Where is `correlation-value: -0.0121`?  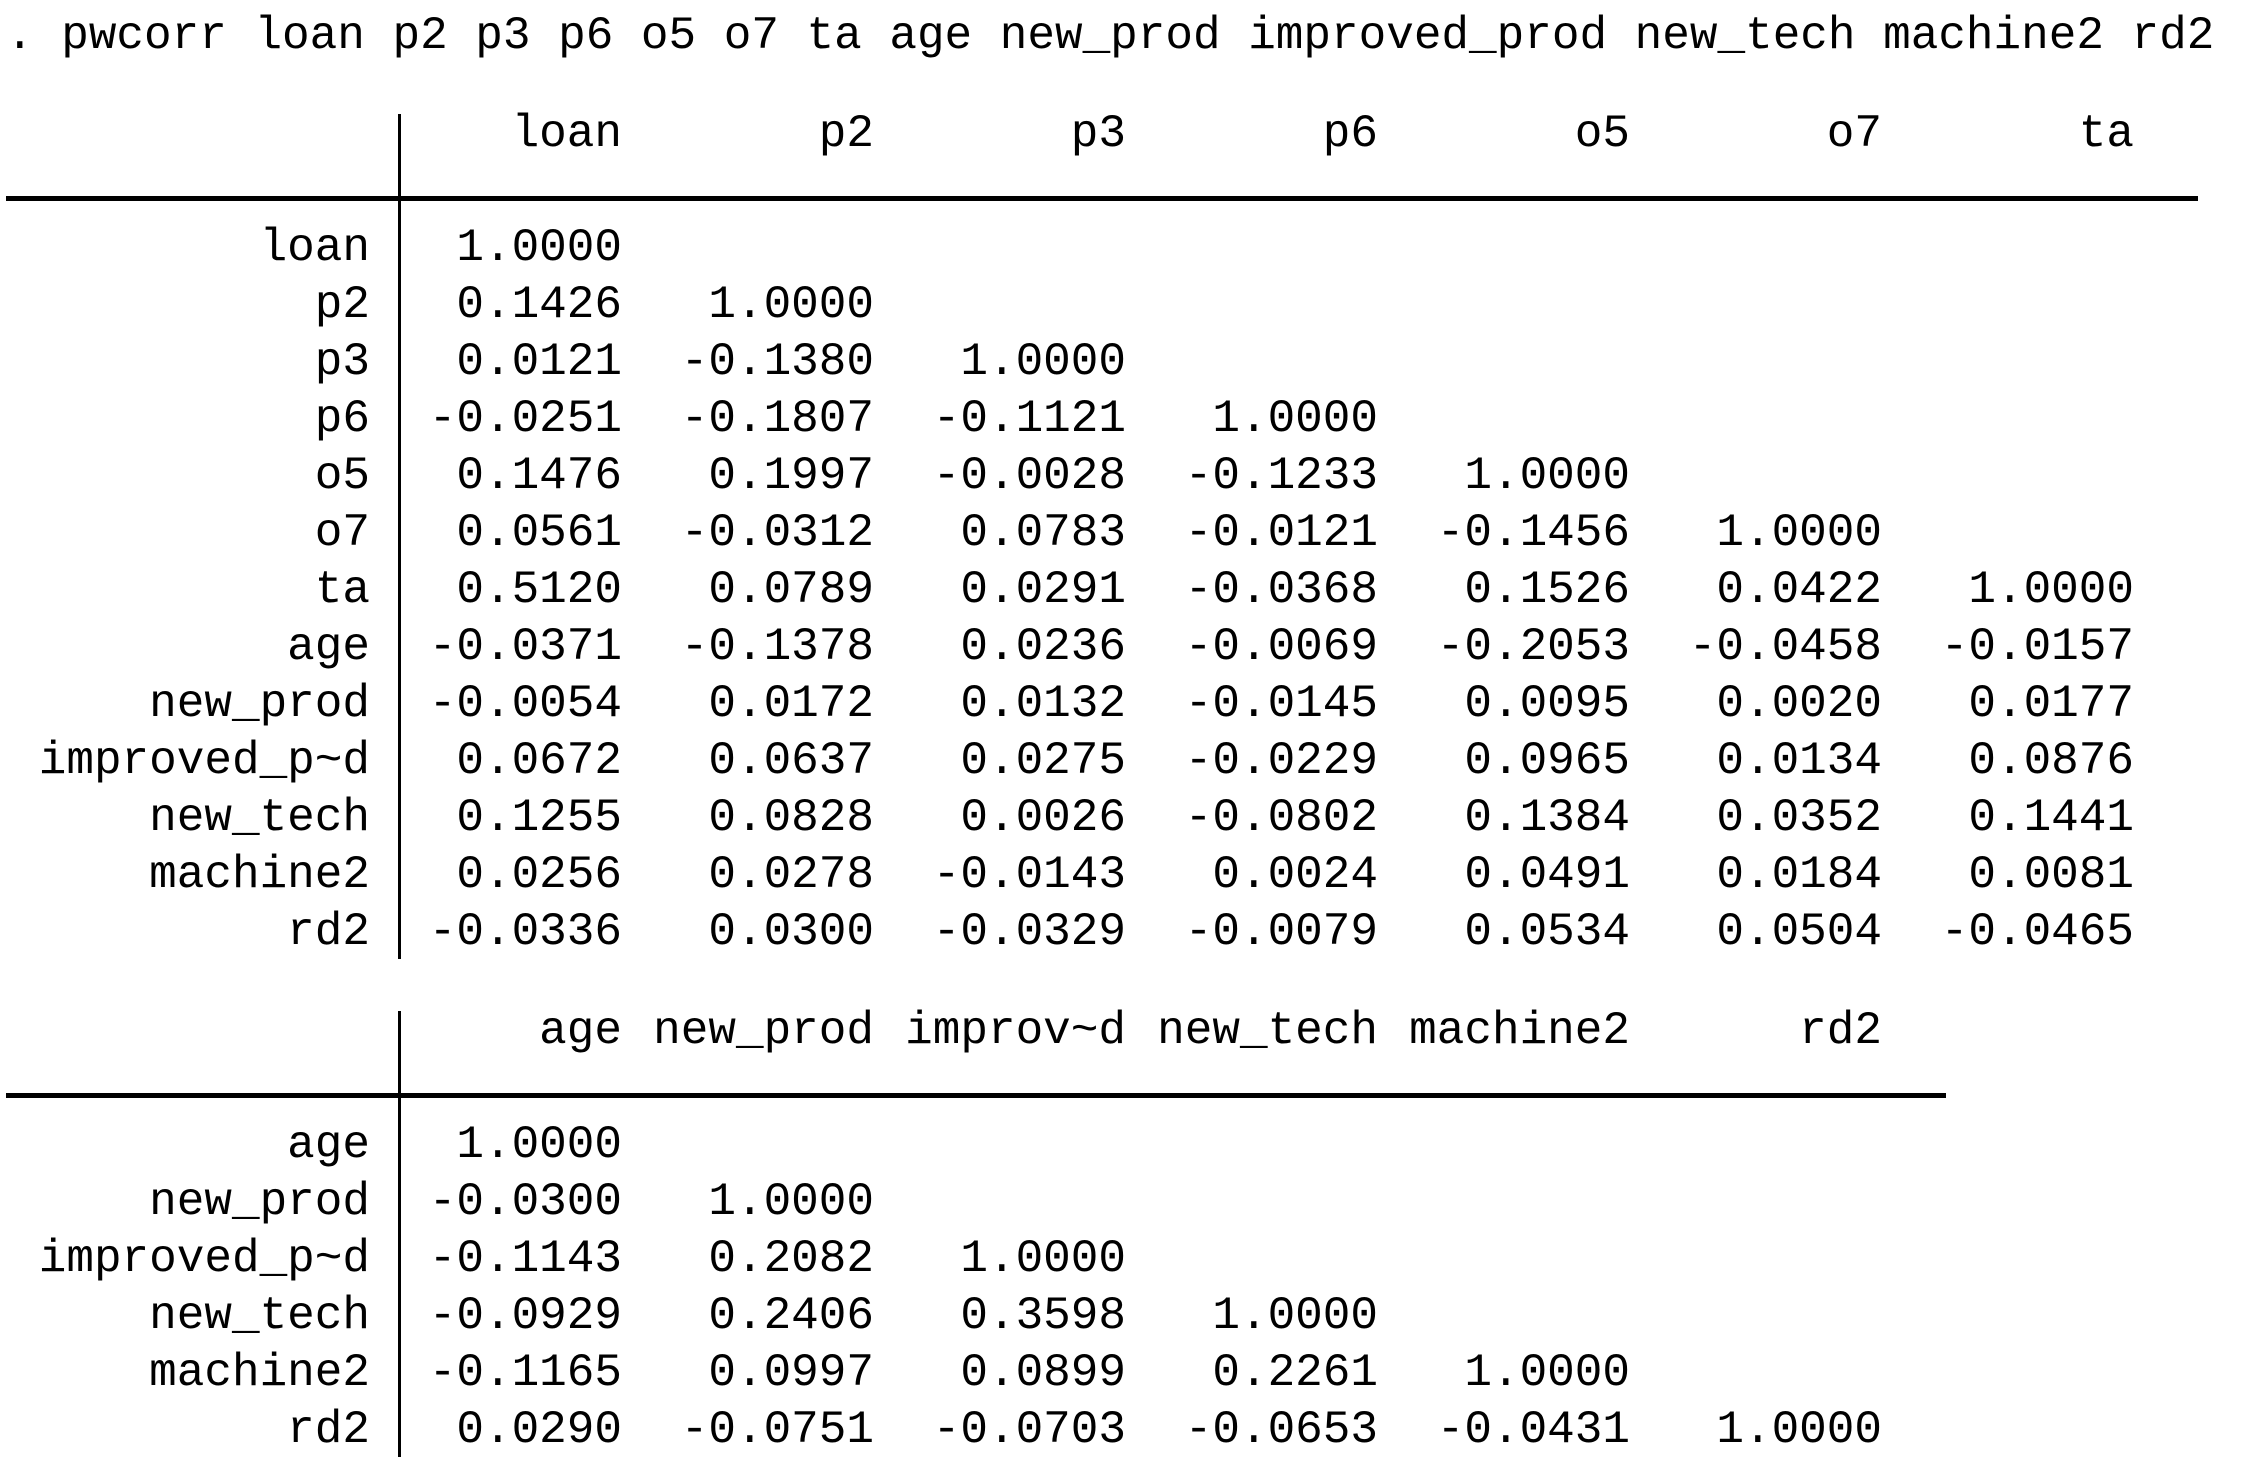 correlation-value: -0.0121 is located at coordinates (1281, 533).